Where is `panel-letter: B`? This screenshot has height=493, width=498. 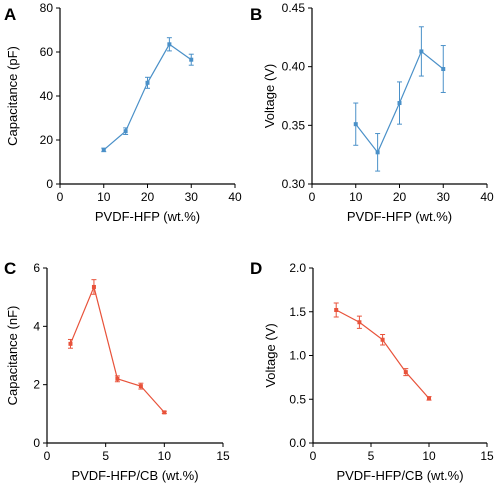
panel-letter: B is located at coordinates (256, 14).